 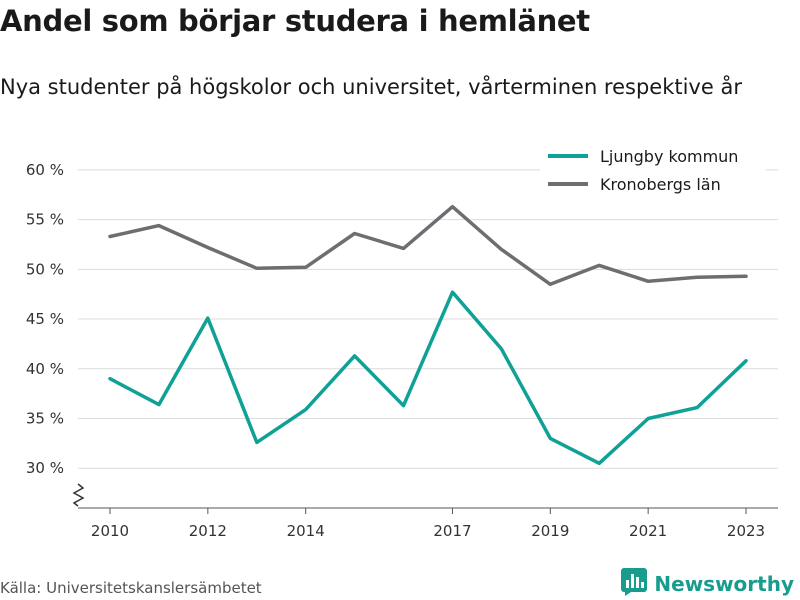 What do you see at coordinates (45, 468) in the screenshot?
I see `y-tick-label: 30 %` at bounding box center [45, 468].